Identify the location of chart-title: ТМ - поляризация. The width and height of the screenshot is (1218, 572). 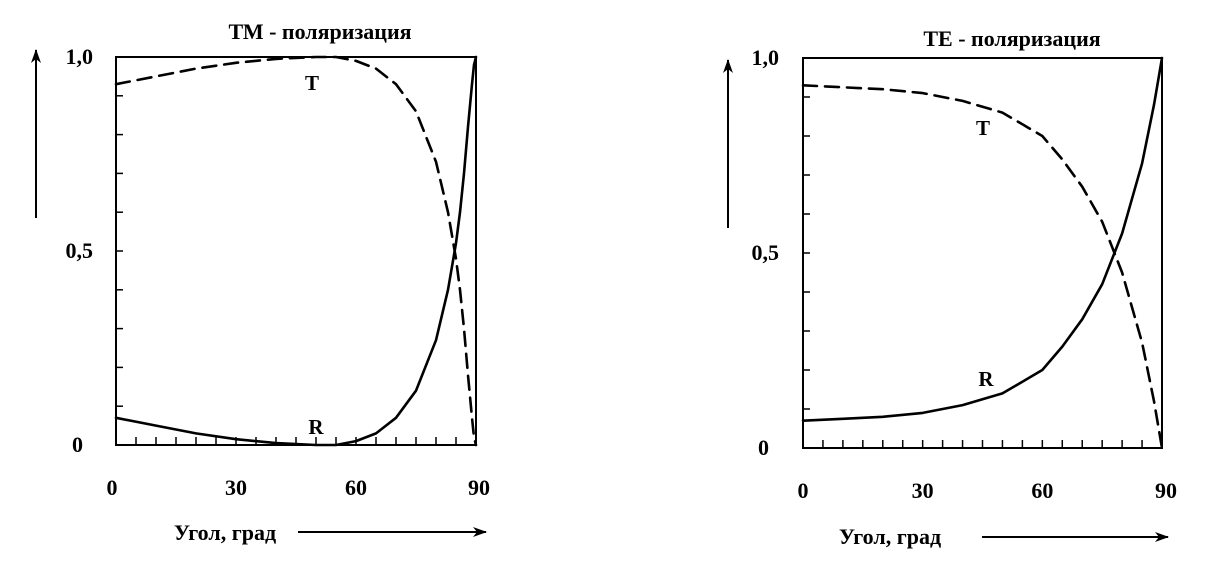
(319, 31).